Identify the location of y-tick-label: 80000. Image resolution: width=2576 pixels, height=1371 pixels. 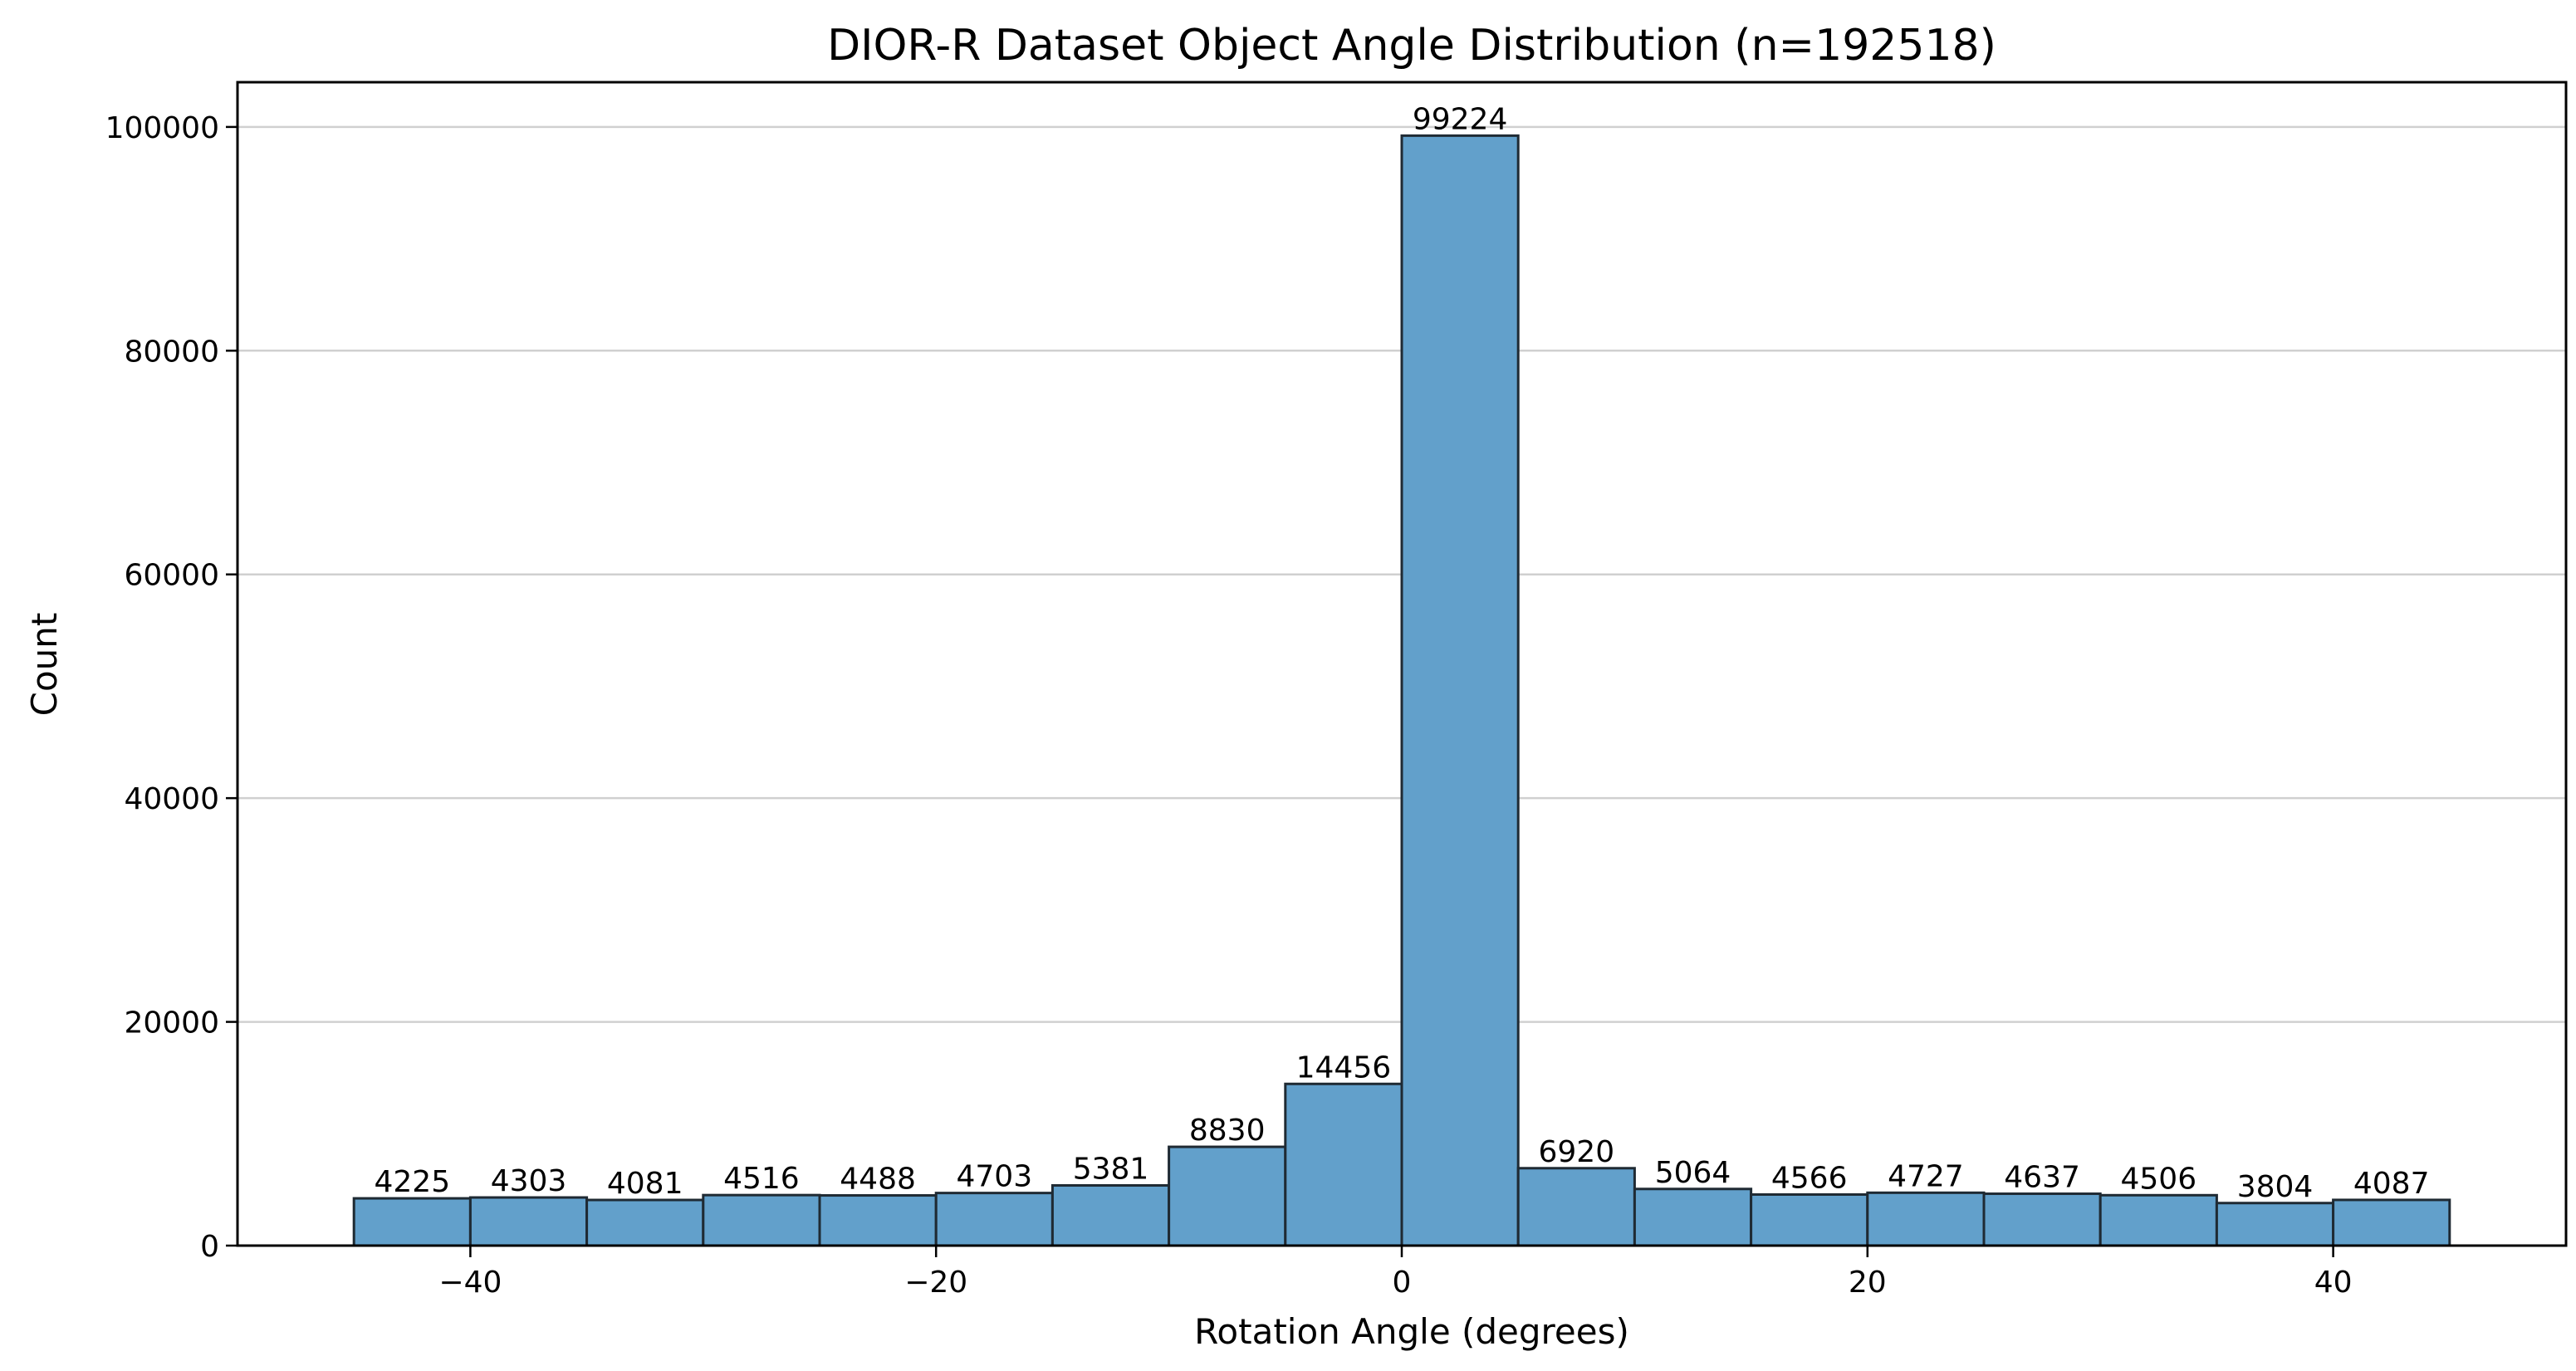
(171, 352).